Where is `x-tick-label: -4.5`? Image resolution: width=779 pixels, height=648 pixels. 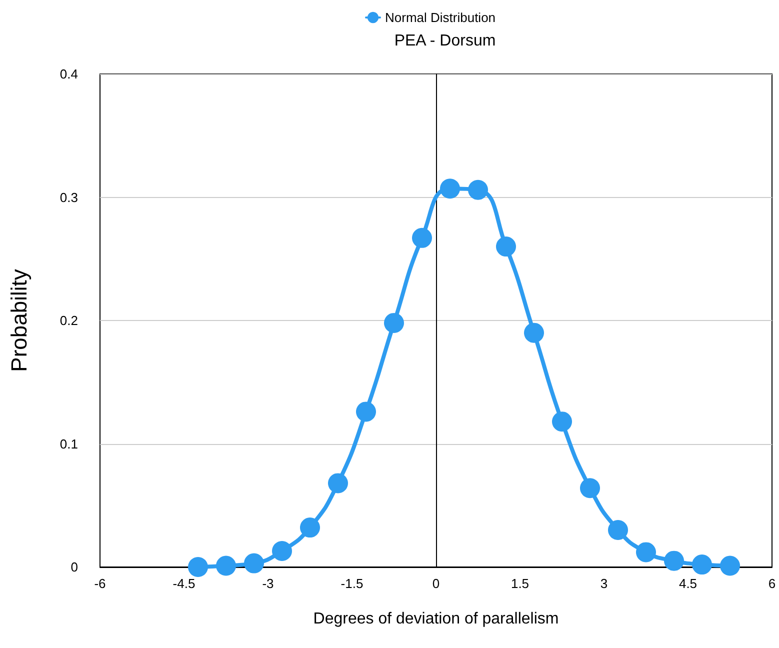 x-tick-label: -4.5 is located at coordinates (184, 583).